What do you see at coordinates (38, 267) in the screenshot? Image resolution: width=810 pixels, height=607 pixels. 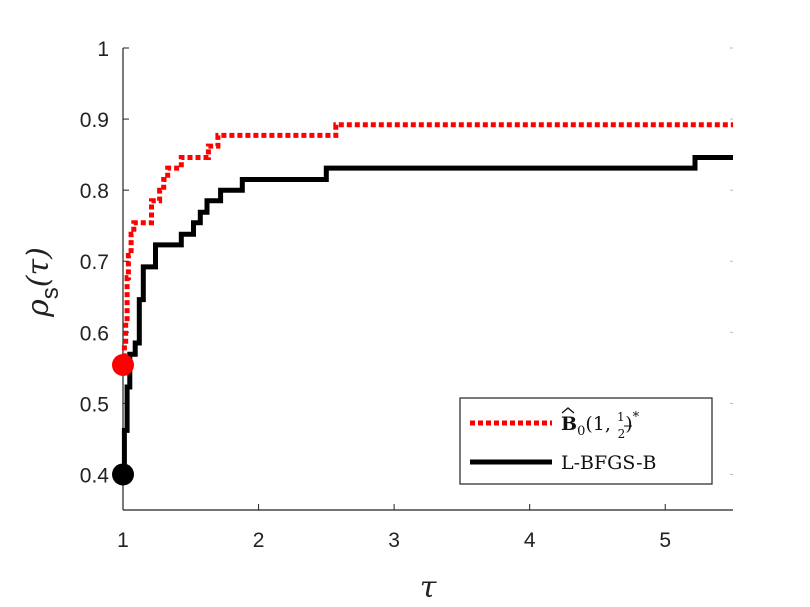 I see `y-axis-label-arg: (τ)` at bounding box center [38, 267].